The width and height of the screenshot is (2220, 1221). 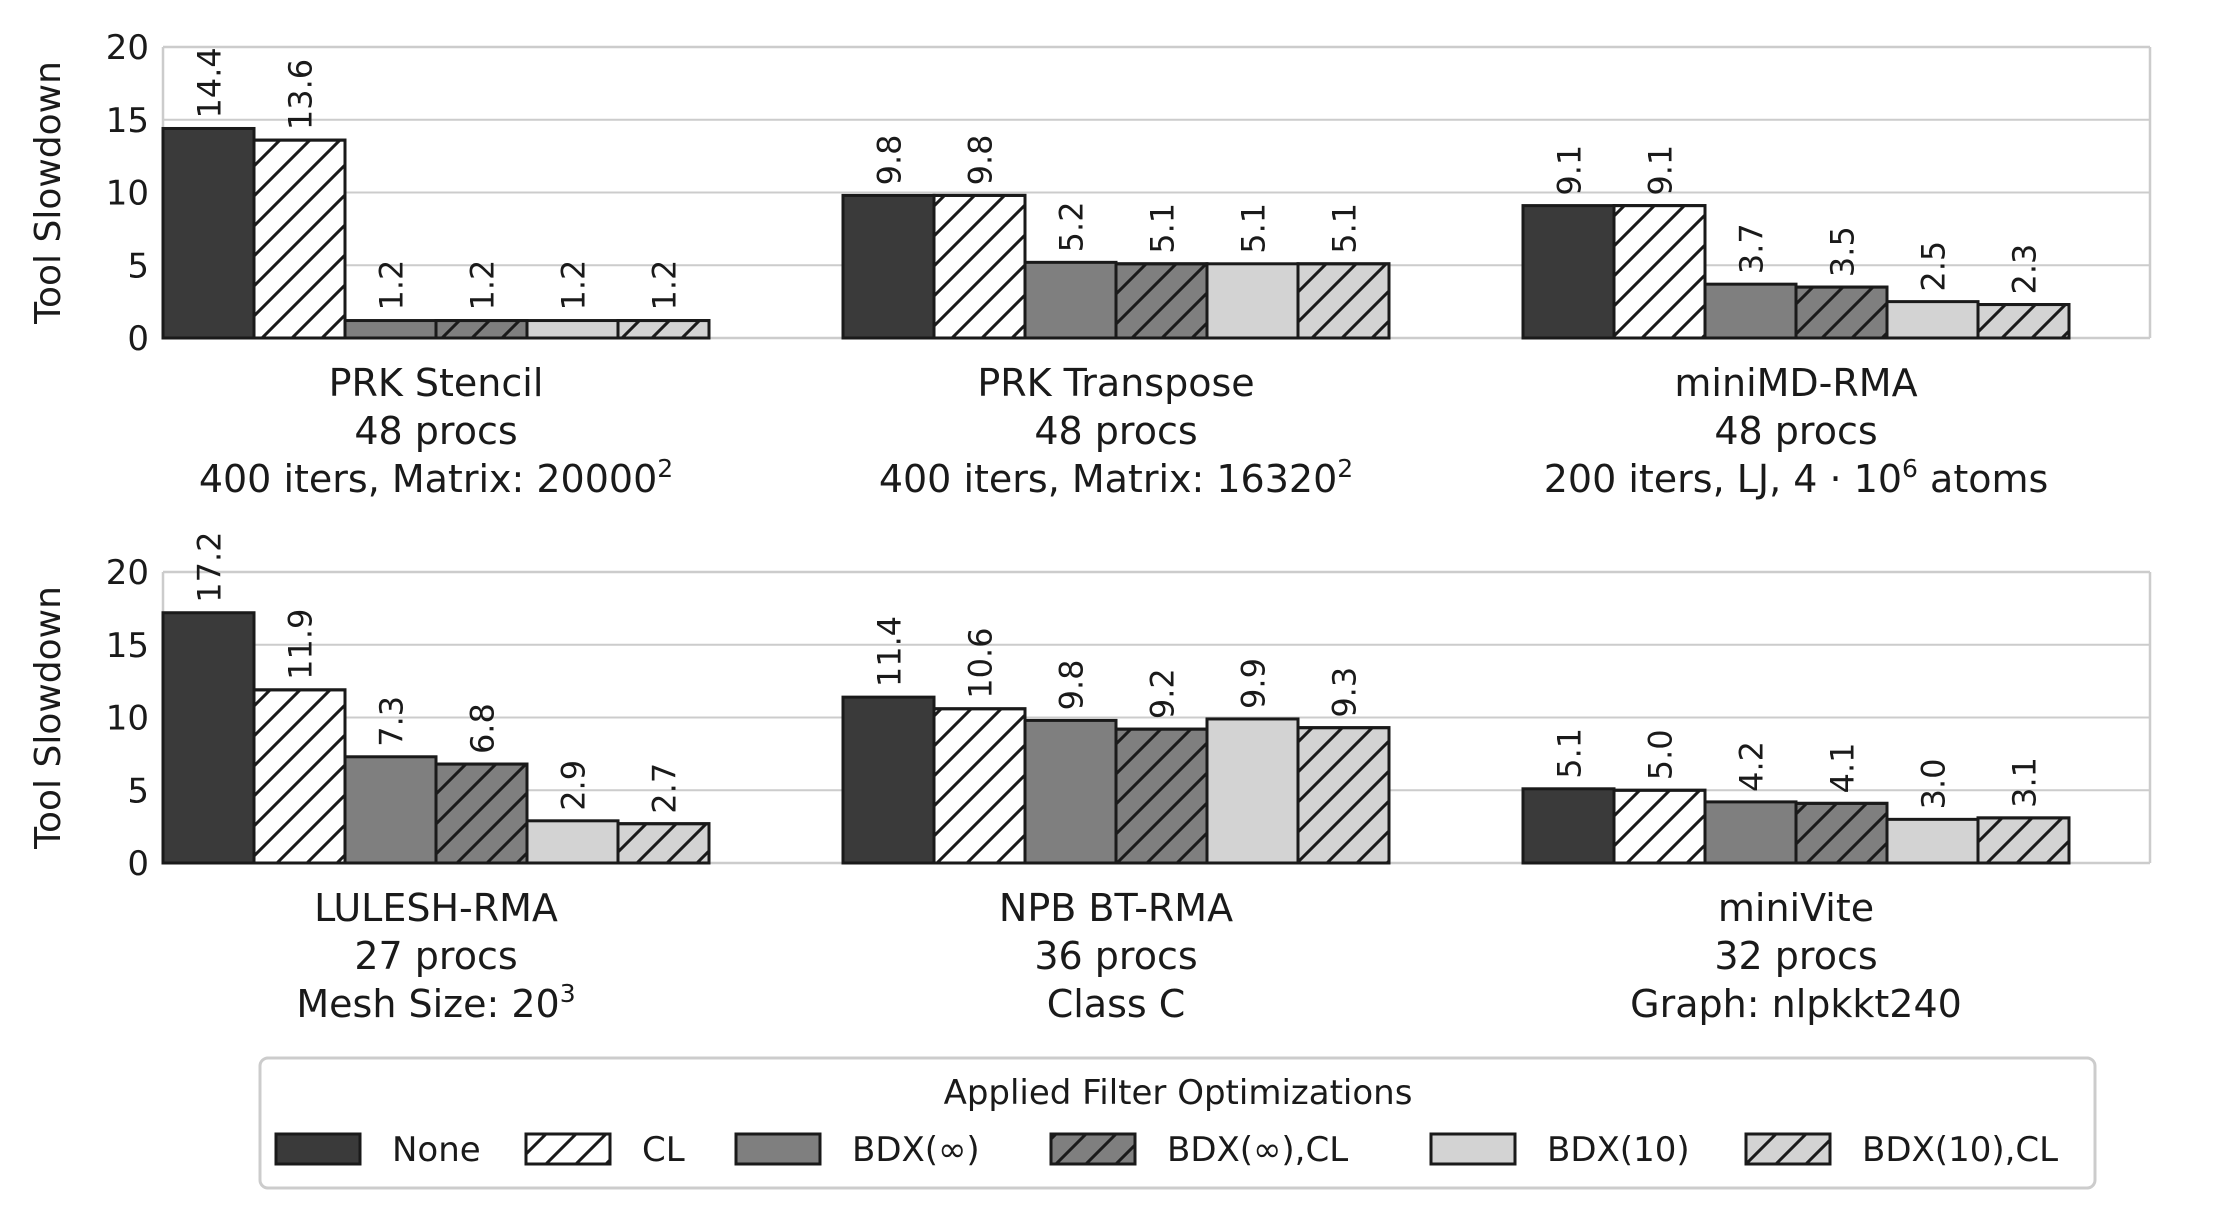 What do you see at coordinates (1115, 383) in the screenshot?
I see `category-label: PRK Transpose` at bounding box center [1115, 383].